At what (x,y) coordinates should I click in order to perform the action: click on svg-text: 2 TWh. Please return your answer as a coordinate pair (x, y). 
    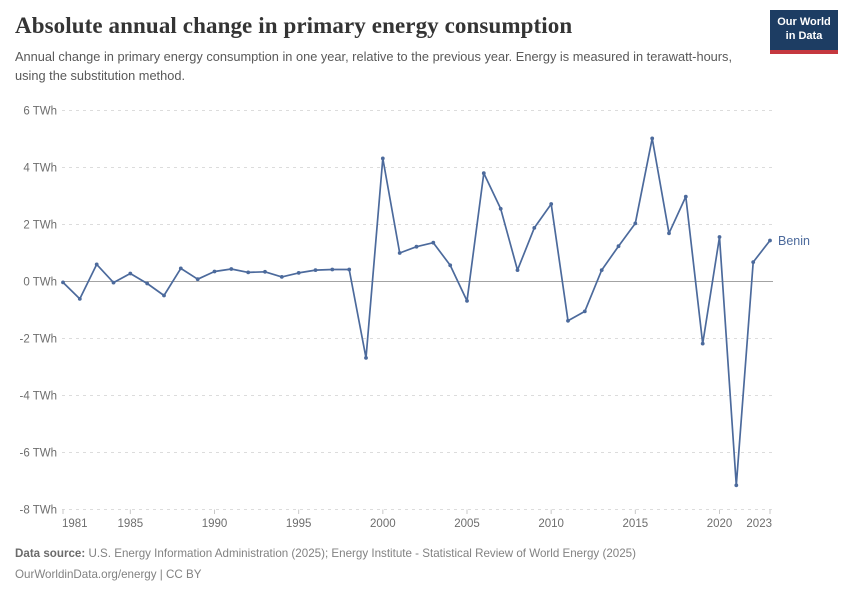
    Looking at the image, I should click on (40, 226).